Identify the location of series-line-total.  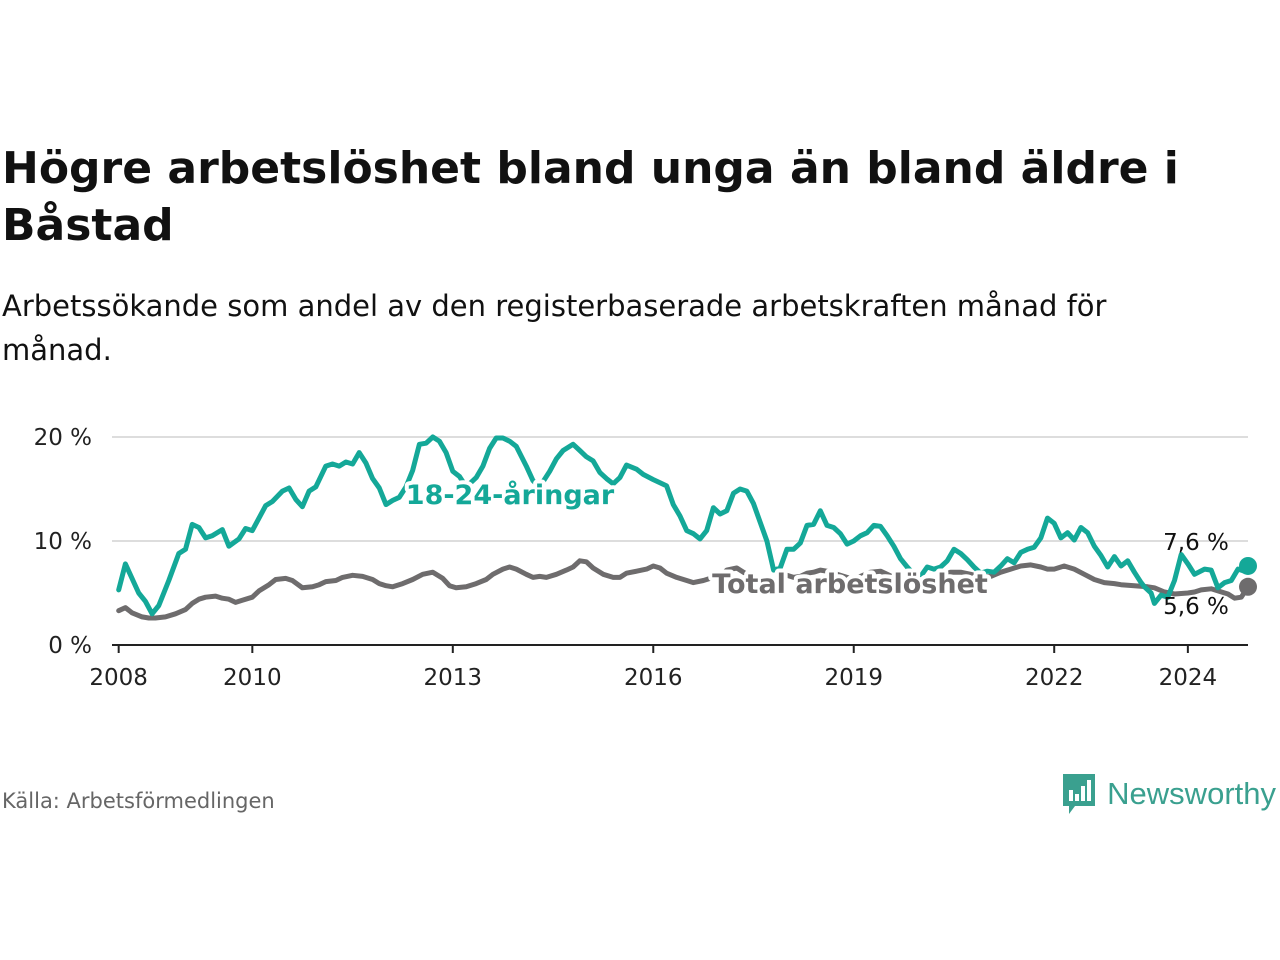
(683, 589).